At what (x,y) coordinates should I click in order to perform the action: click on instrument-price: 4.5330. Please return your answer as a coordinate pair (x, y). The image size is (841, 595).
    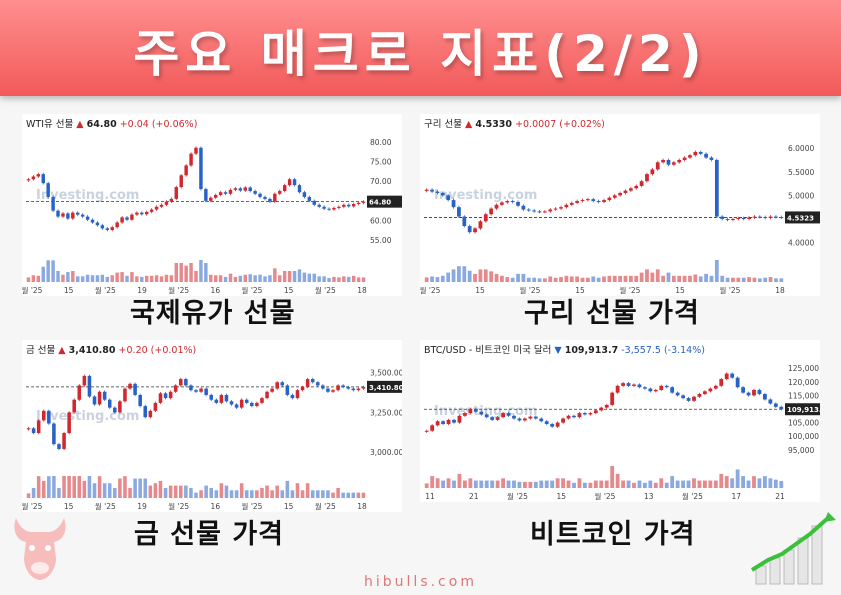
    Looking at the image, I should click on (494, 124).